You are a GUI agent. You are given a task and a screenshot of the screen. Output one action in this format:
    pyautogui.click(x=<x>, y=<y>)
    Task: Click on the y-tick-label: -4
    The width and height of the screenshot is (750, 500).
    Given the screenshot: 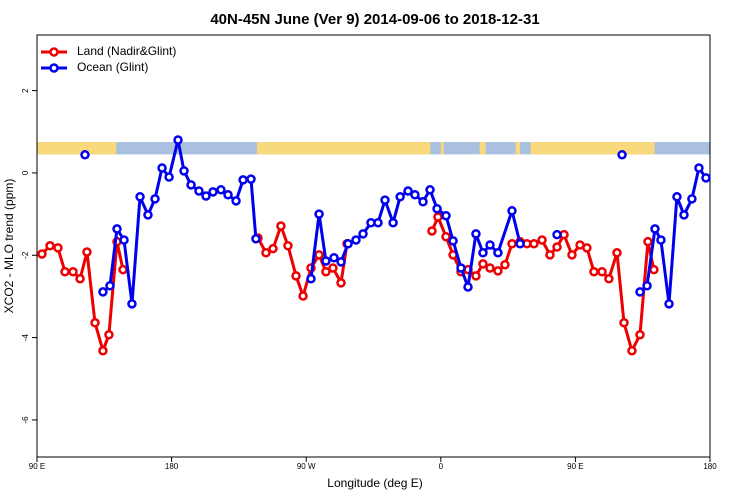 What is the action you would take?
    pyautogui.click(x=25, y=338)
    